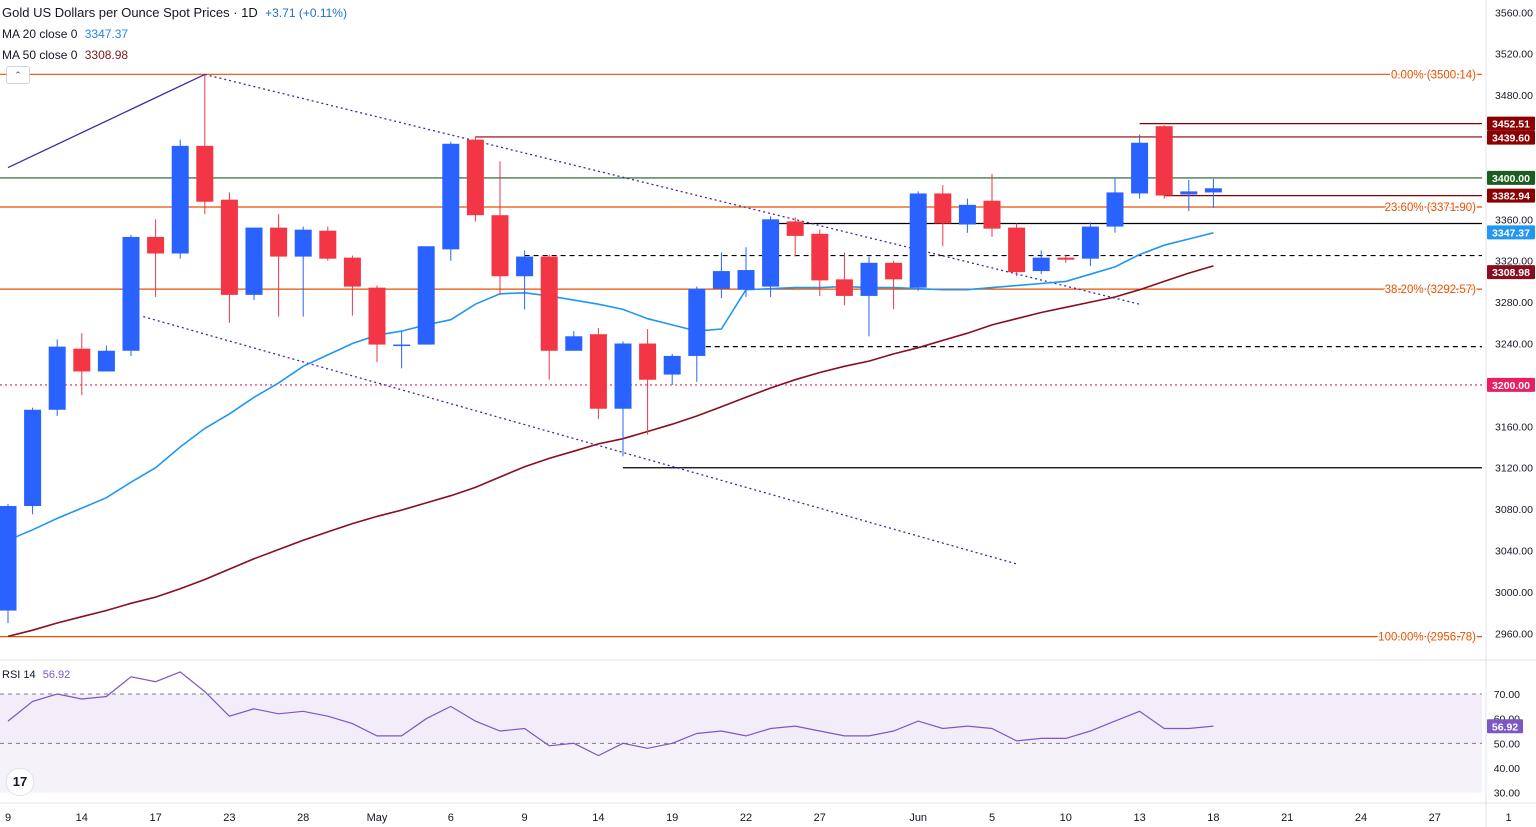 The width and height of the screenshot is (1536, 827). Describe the element at coordinates (1431, 208) in the screenshot. I see `fib-level-label: 23.60% (3371.90)` at that location.